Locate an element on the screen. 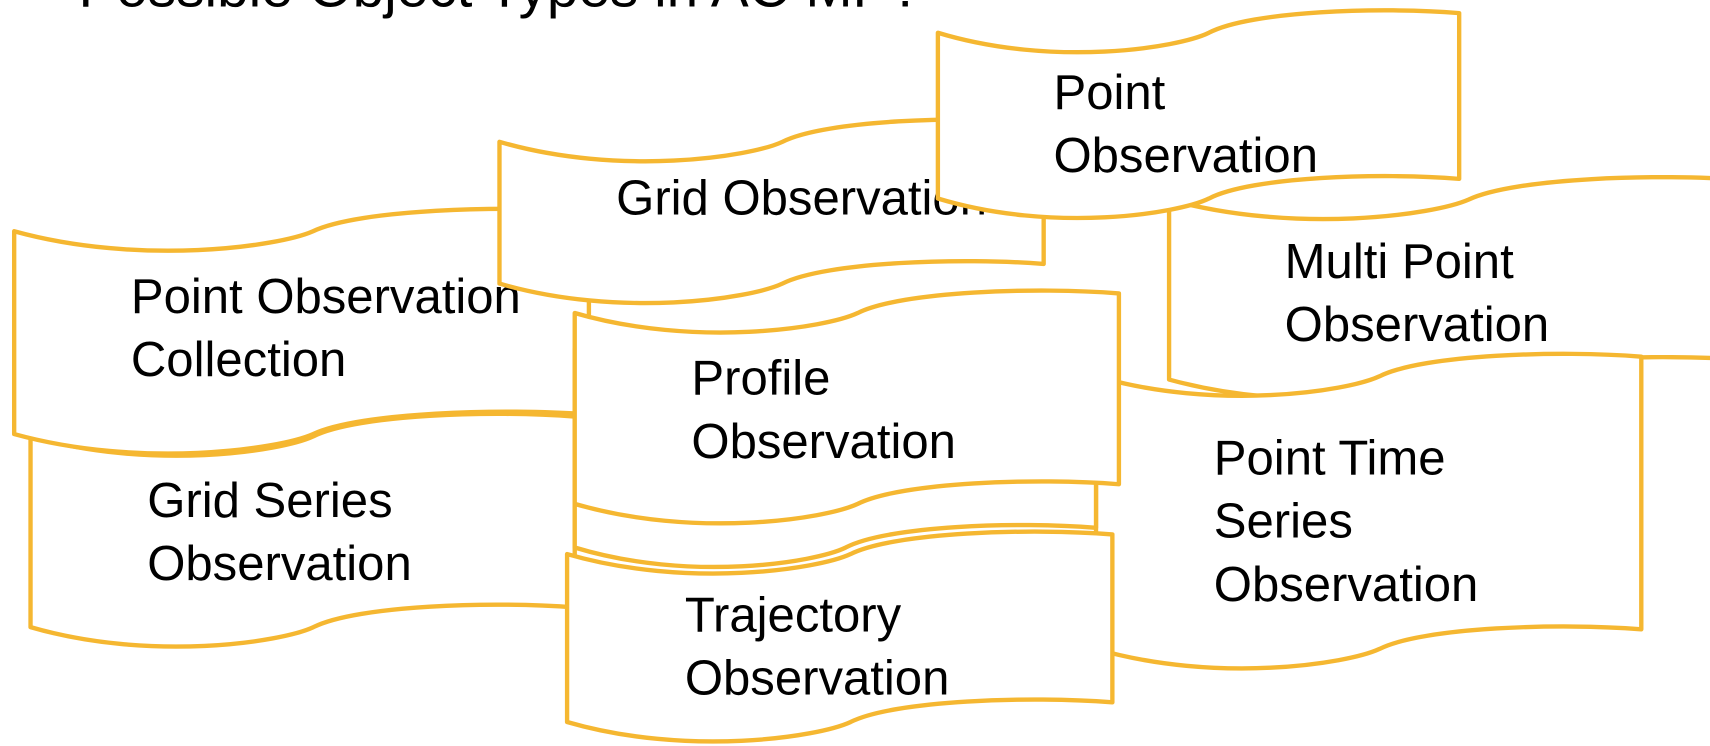 The height and width of the screenshot is (746, 1710). node-label: Series is located at coordinates (1283, 522).